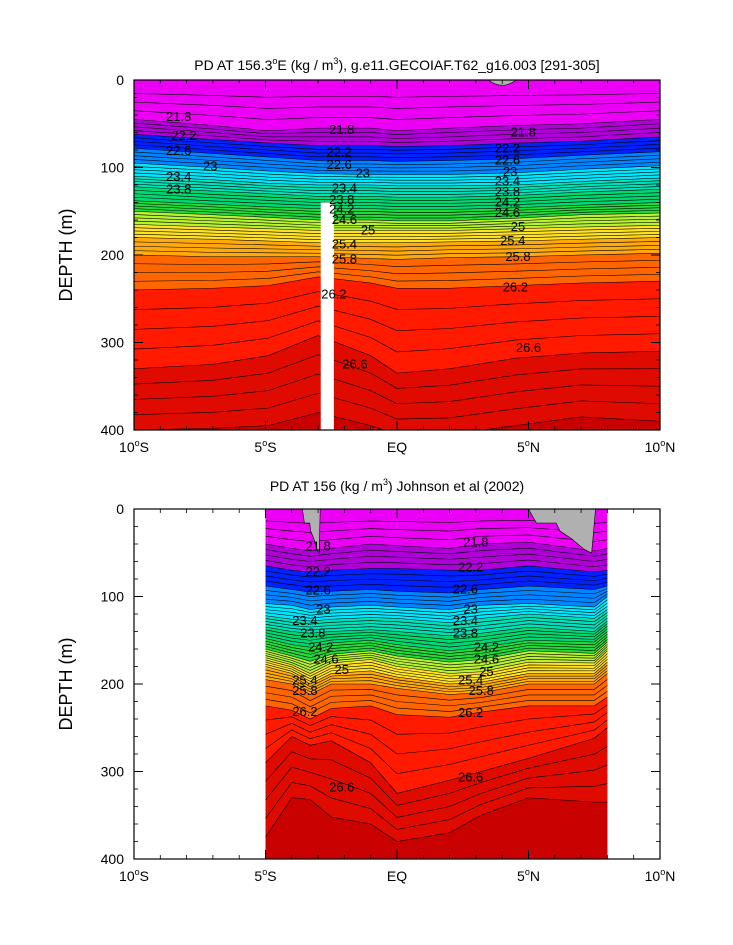  Describe the element at coordinates (113, 597) in the screenshot. I see `y-tick-label: 100` at that location.